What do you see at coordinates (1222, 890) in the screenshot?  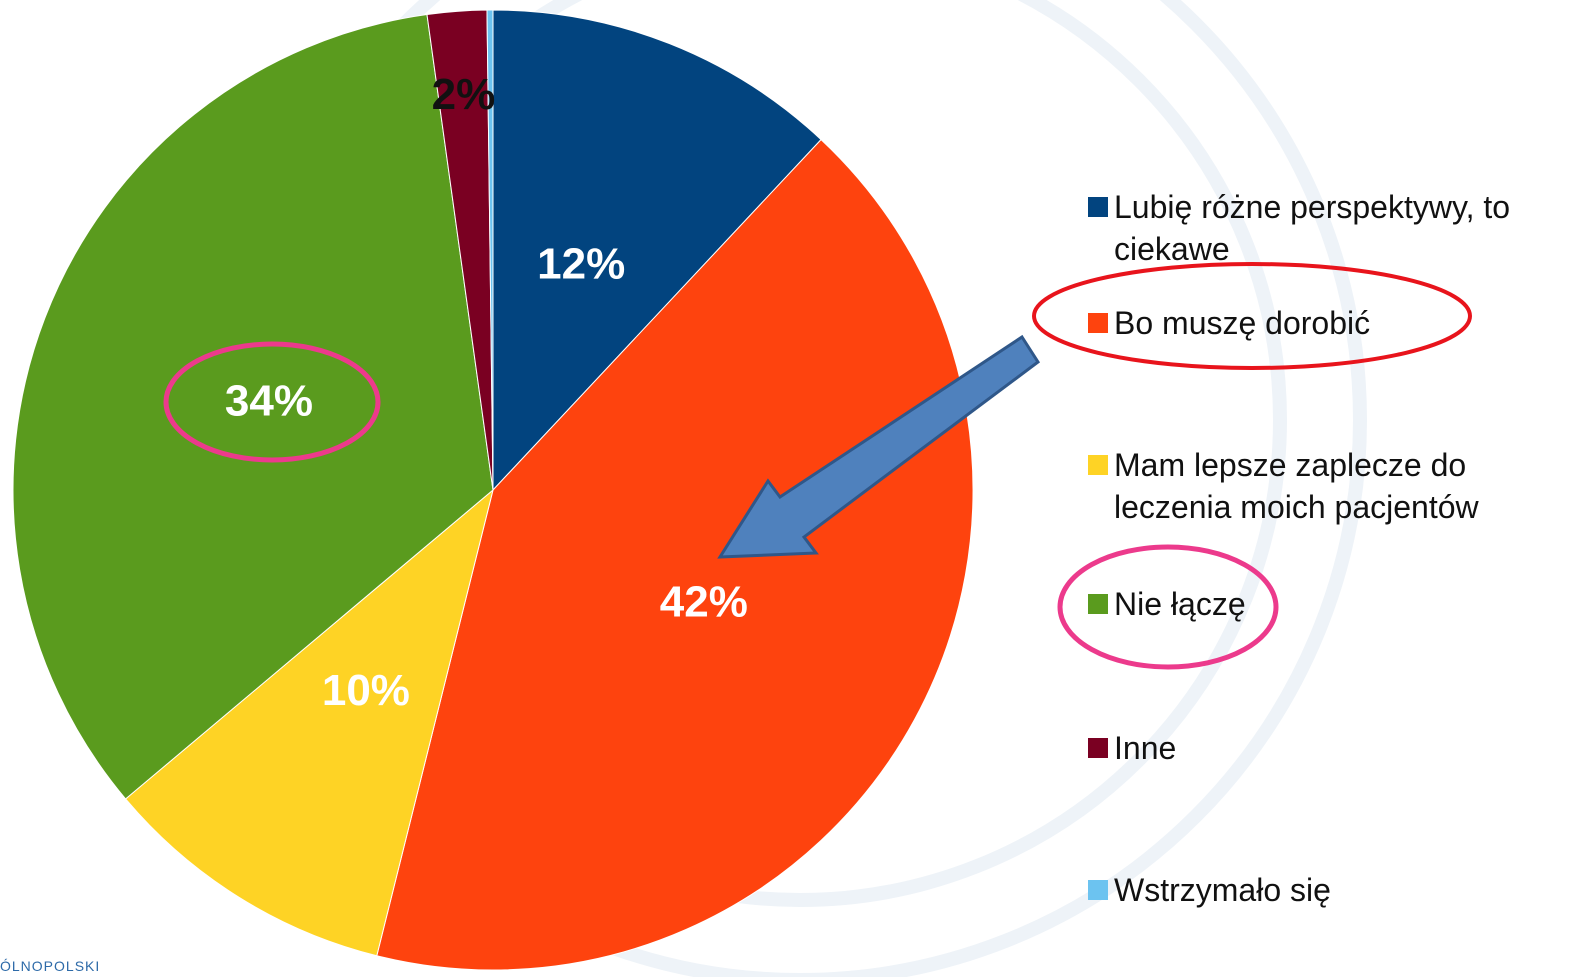 I see `legend-label: Wstrzymało się` at bounding box center [1222, 890].